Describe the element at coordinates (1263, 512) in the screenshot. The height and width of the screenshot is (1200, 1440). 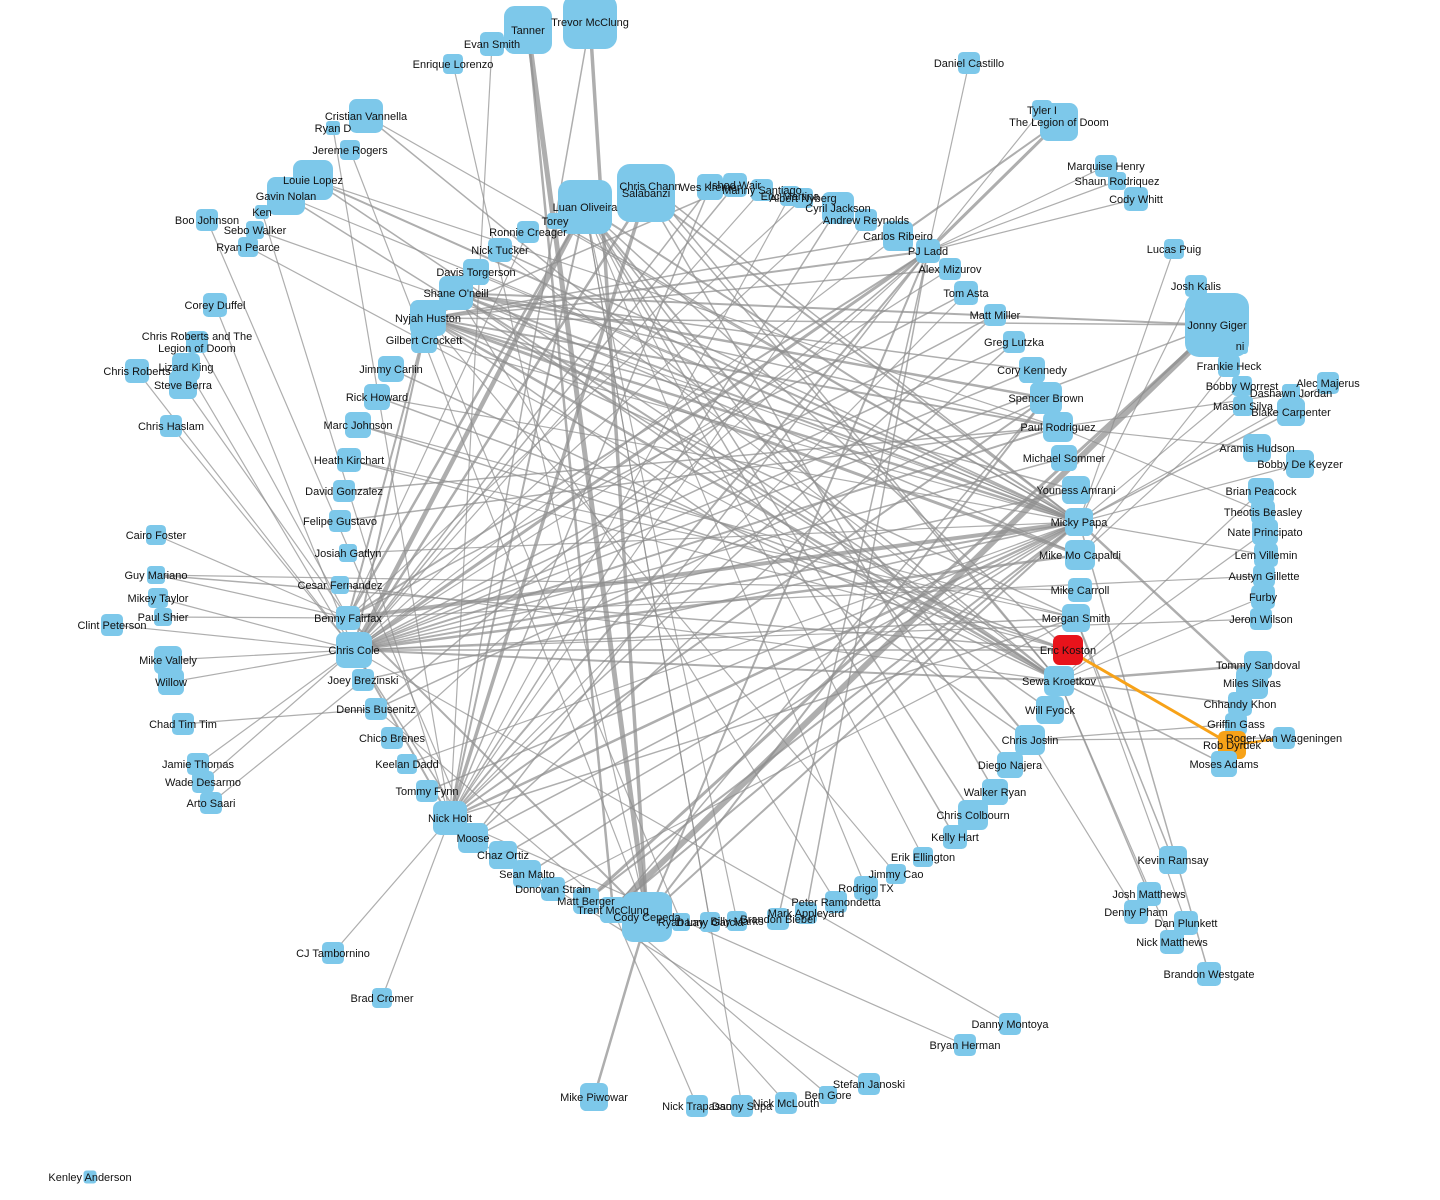
I see `graph-node-theotis-beasley` at that location.